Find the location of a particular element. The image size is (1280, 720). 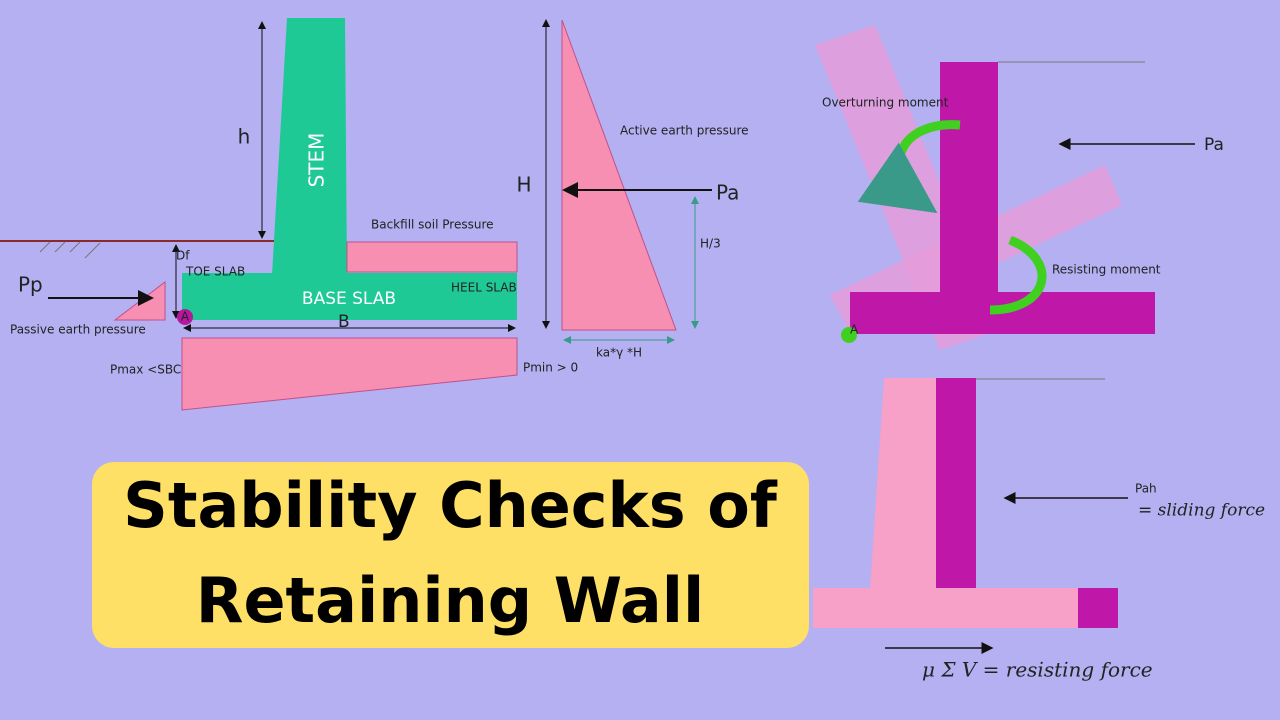

stem-label: STEM is located at coordinates (317, 160).